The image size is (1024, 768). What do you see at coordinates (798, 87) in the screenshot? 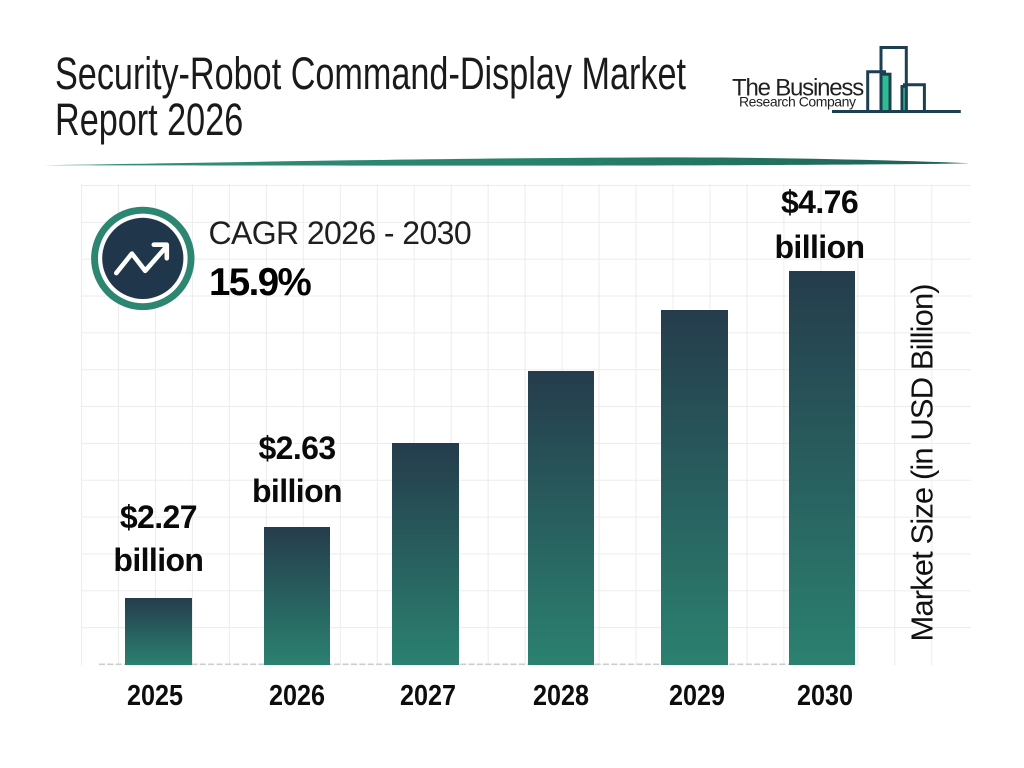
I see `svg-text: The Business` at bounding box center [798, 87].